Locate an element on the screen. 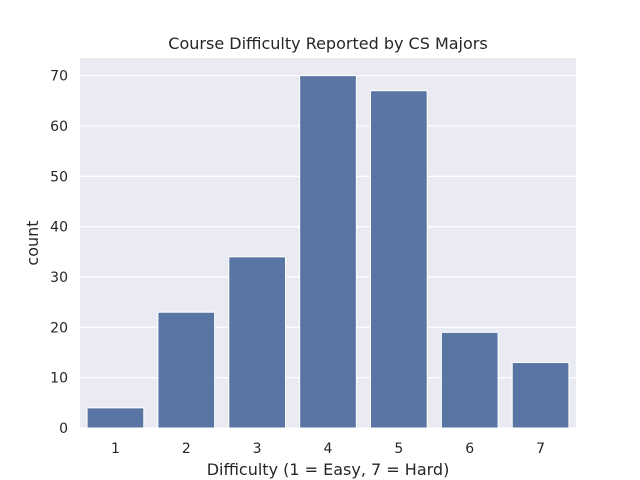 The image size is (640, 480). x-tick-label: 4 is located at coordinates (328, 449).